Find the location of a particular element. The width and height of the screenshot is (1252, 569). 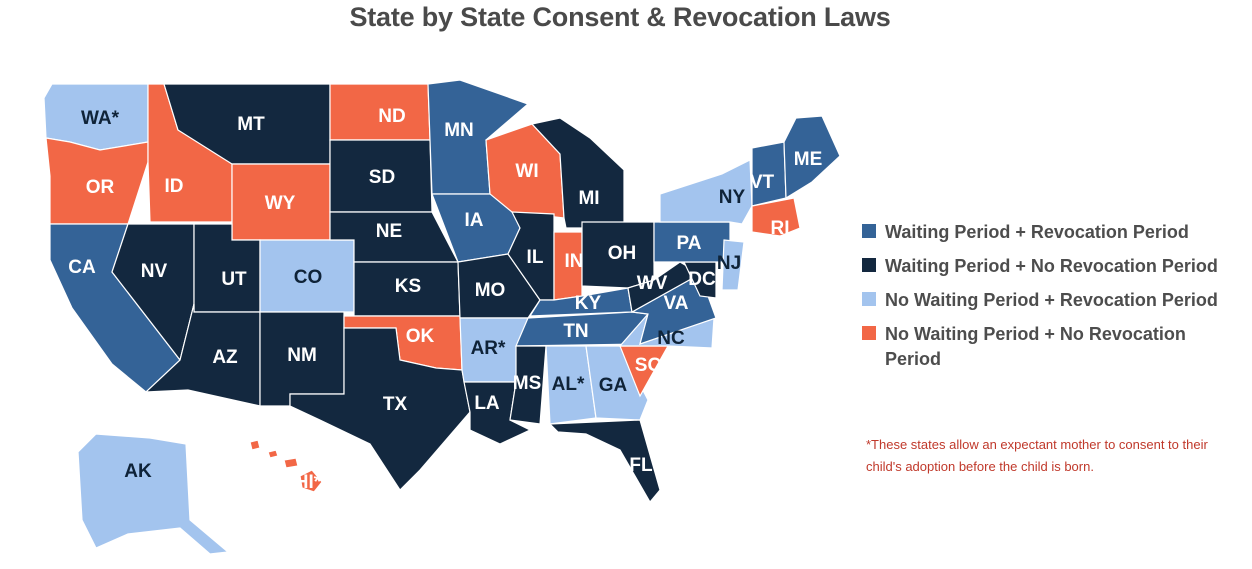

state-label-tn: TN is located at coordinates (575, 331).